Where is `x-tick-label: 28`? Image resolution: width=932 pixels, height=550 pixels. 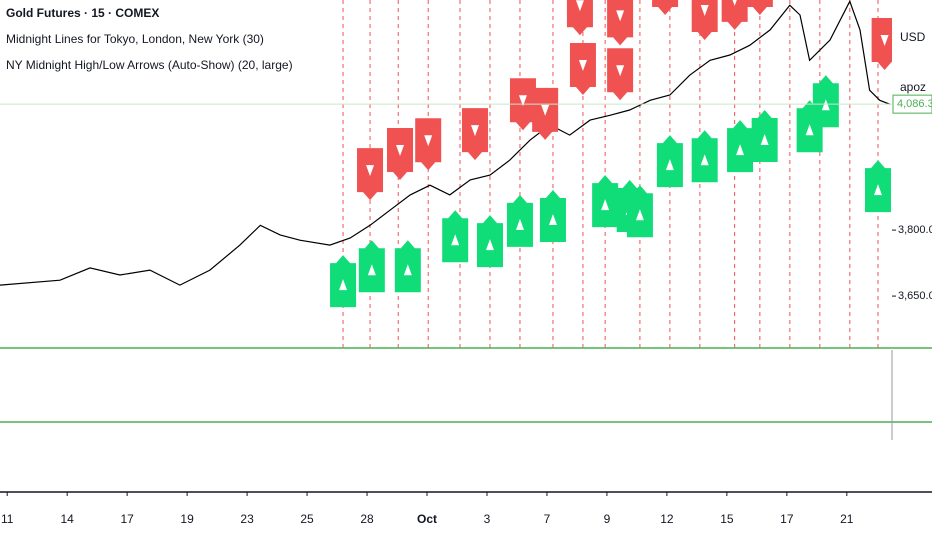 x-tick-label: 28 is located at coordinates (367, 519).